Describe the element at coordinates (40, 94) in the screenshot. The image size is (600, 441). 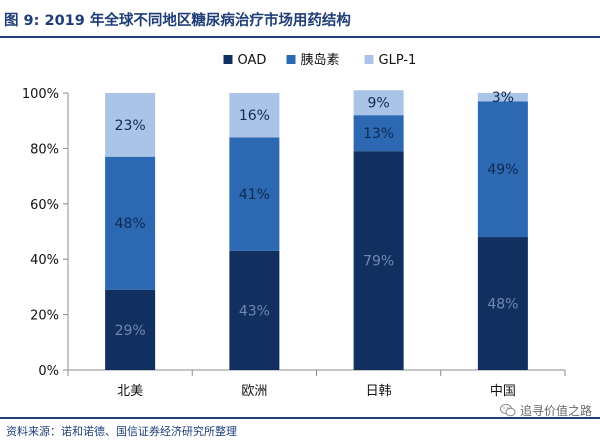
I see `y-tick-label: 100%` at that location.